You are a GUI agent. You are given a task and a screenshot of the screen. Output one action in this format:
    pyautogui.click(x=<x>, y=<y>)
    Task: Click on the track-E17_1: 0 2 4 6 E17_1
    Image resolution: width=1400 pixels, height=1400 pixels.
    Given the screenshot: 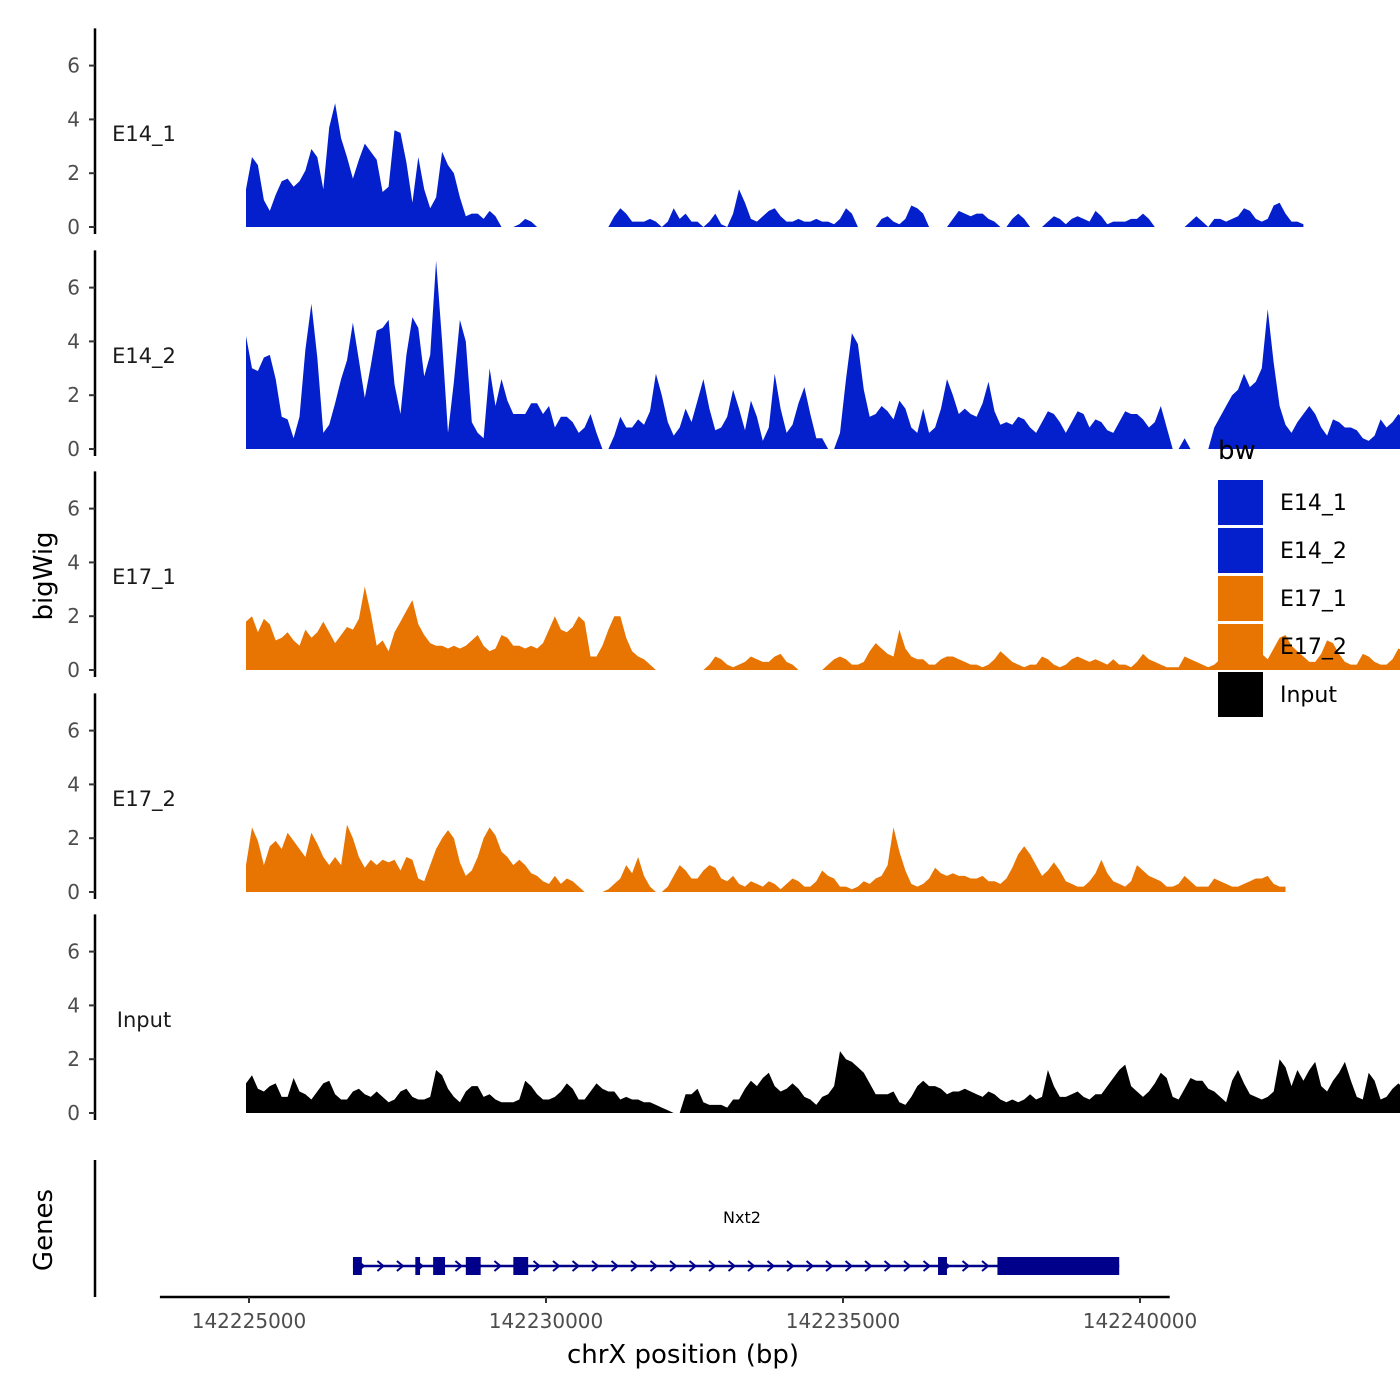 What is the action you would take?
    pyautogui.click(x=733, y=576)
    